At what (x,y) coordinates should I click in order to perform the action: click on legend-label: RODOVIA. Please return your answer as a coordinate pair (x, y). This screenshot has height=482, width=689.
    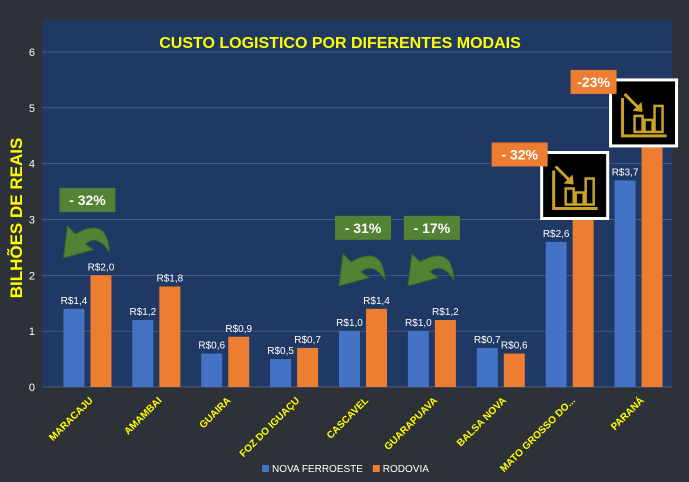
    Looking at the image, I should click on (406, 469).